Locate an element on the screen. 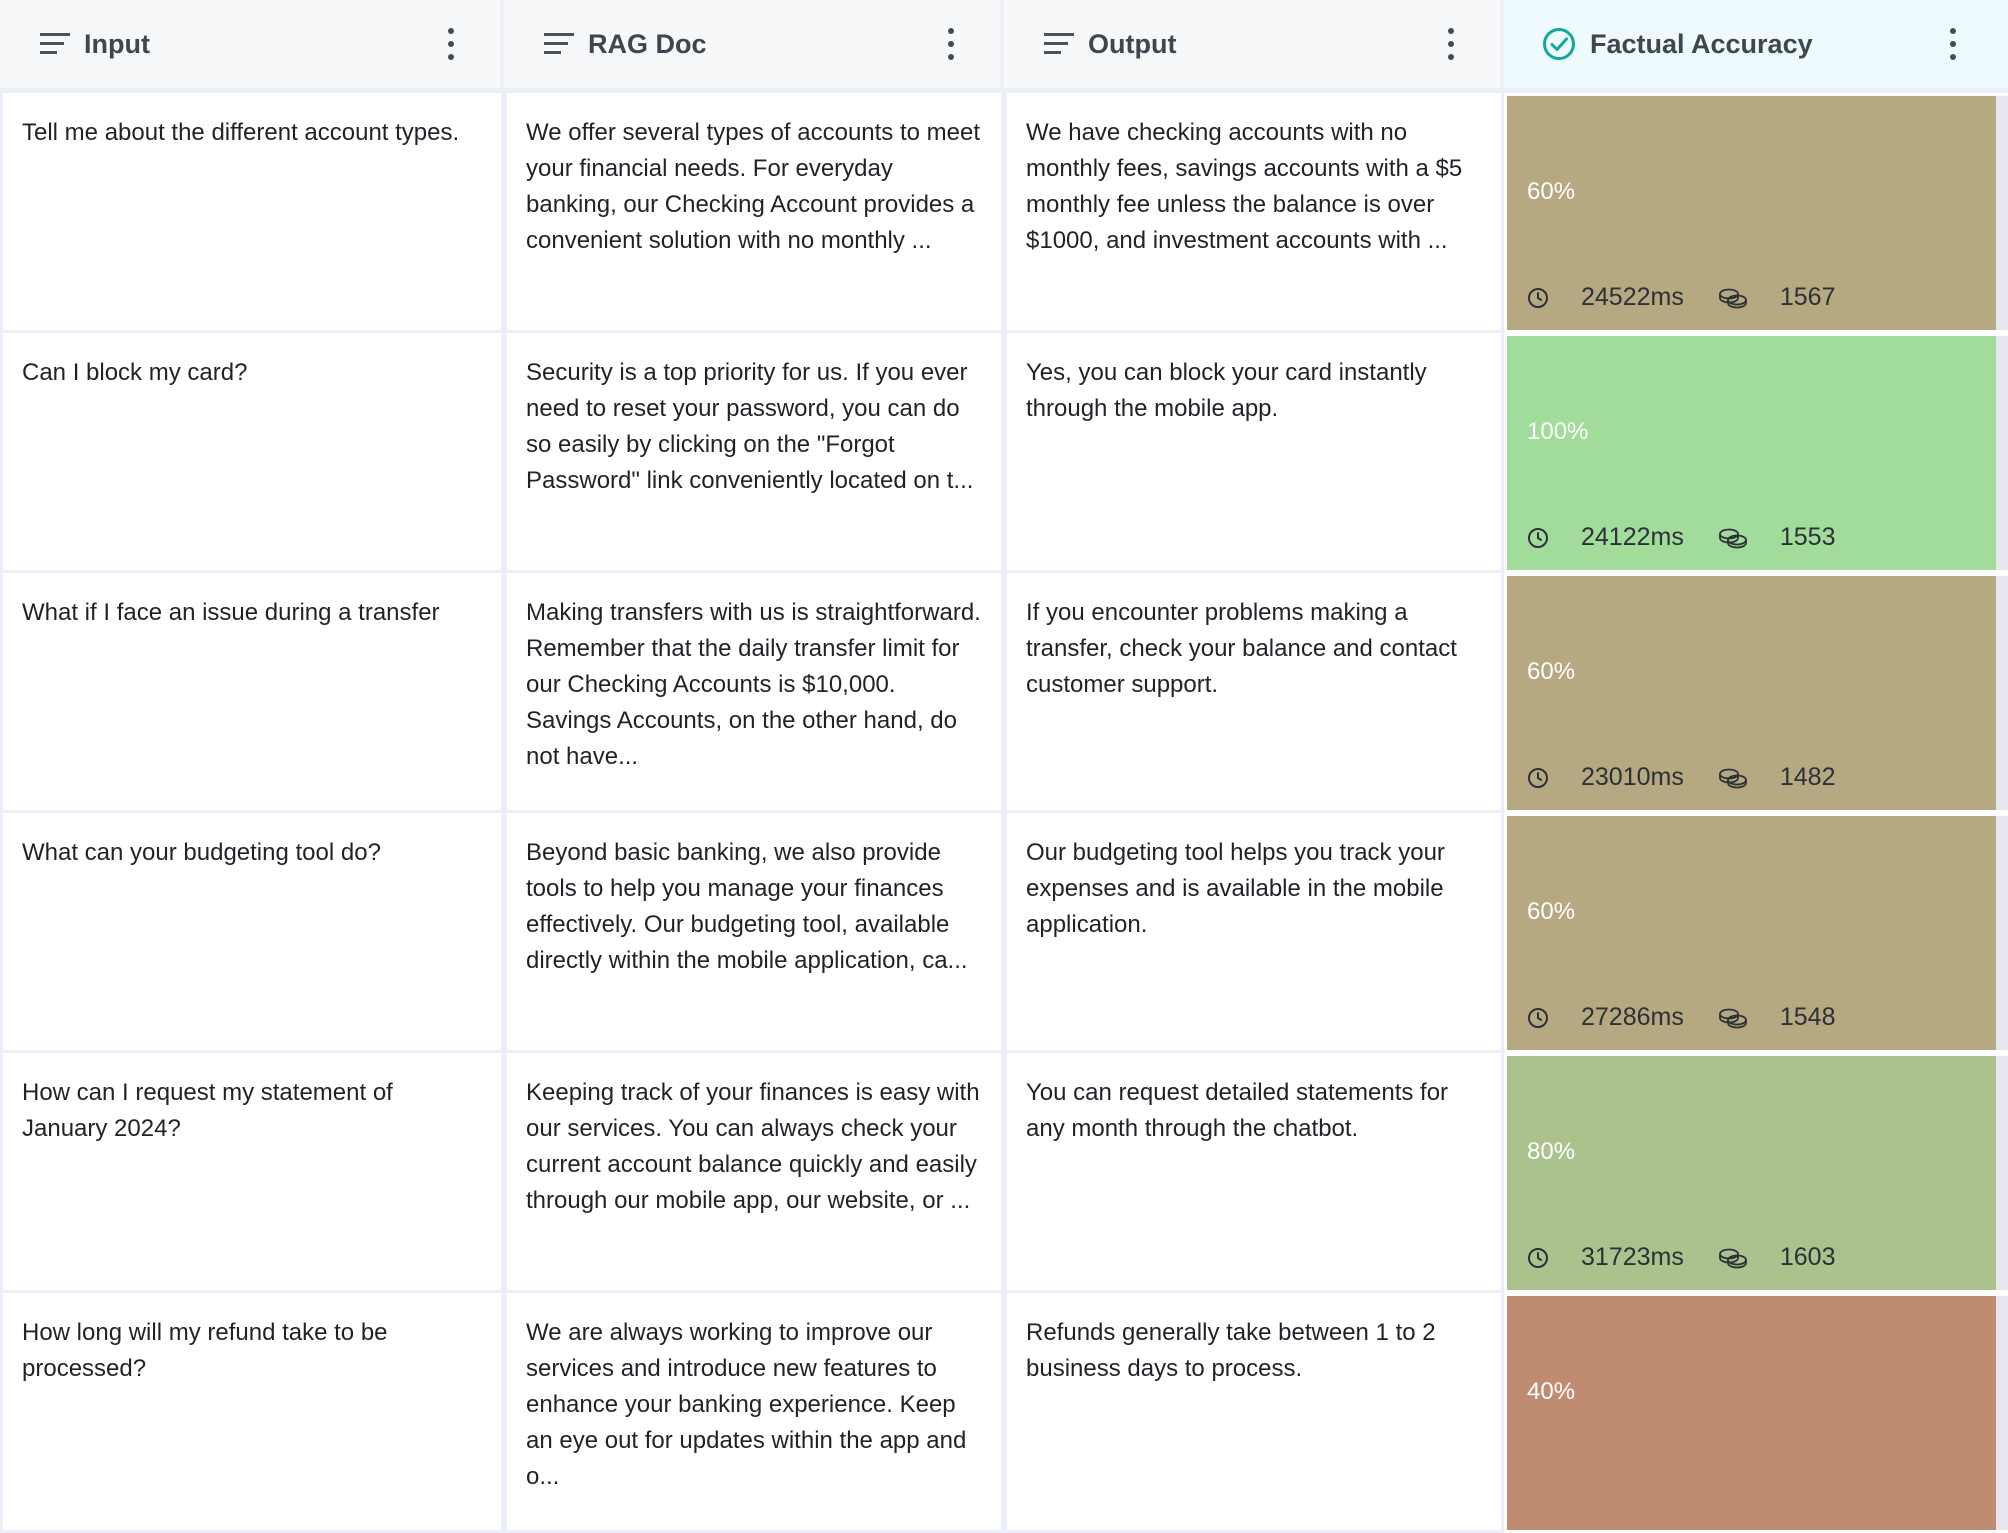  column-header-rag-doc: RAG Doc is located at coordinates (754, 44).